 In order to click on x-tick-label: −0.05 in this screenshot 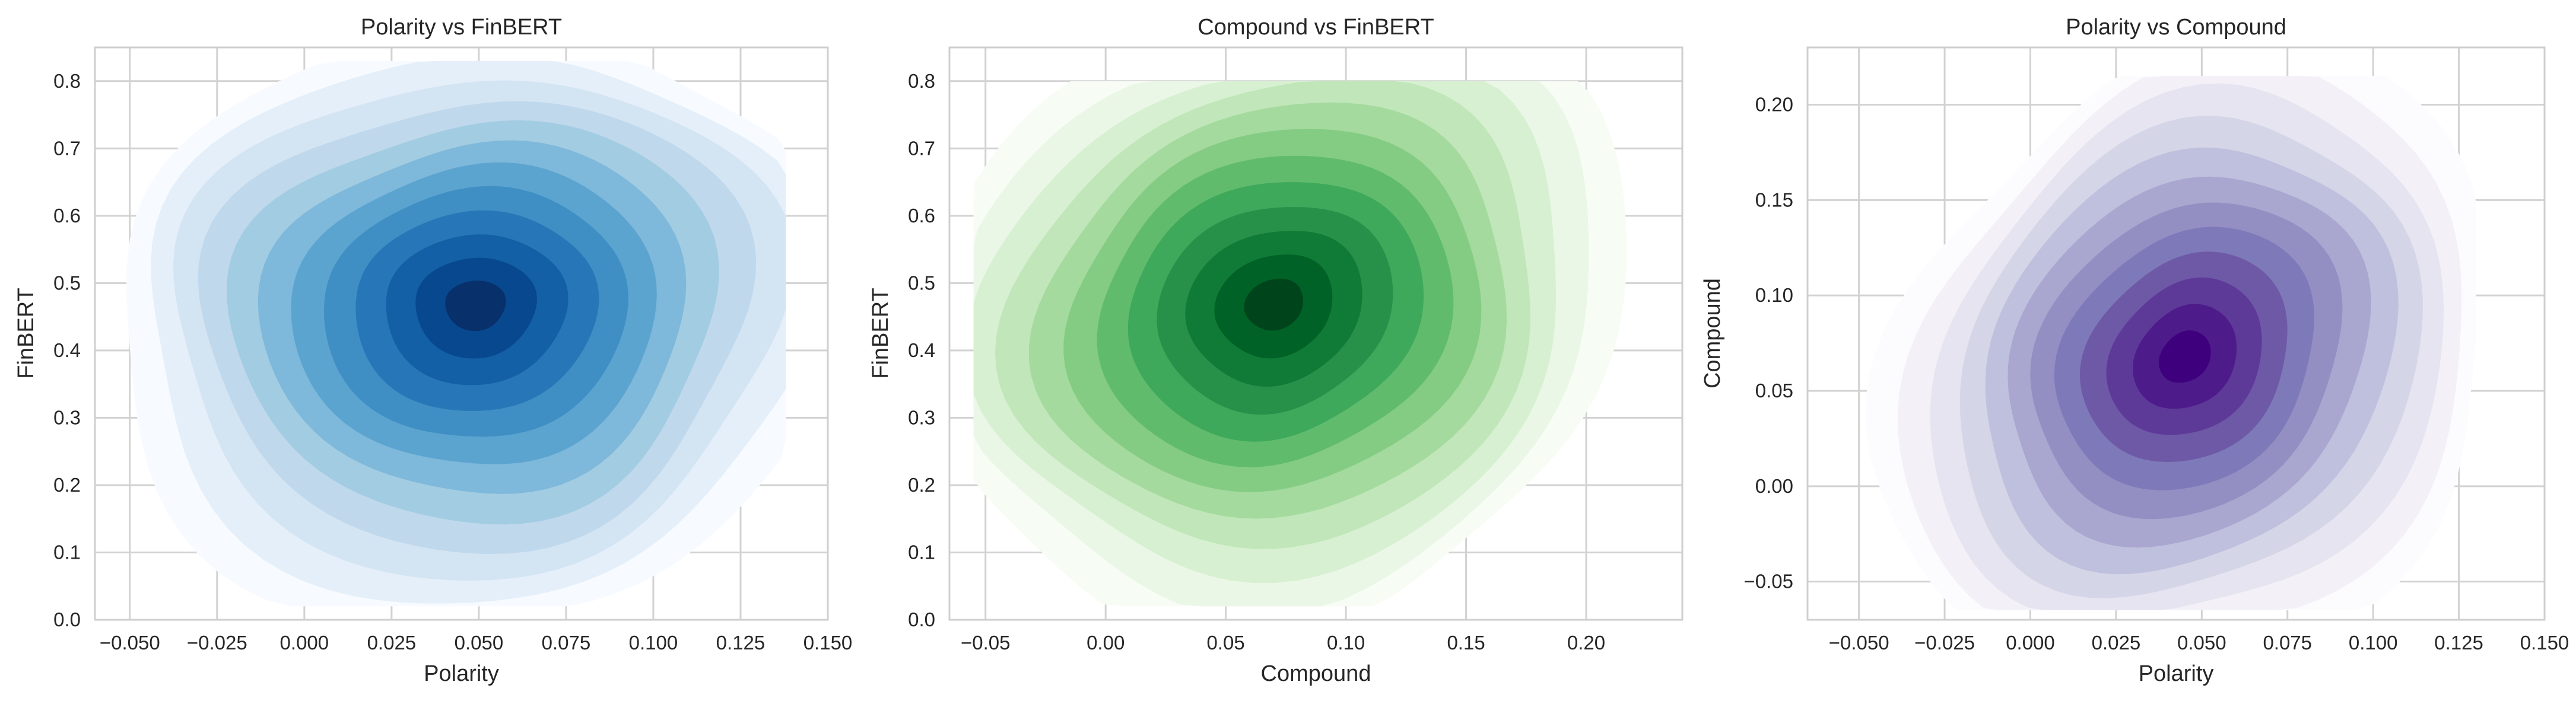, I will do `click(986, 643)`.